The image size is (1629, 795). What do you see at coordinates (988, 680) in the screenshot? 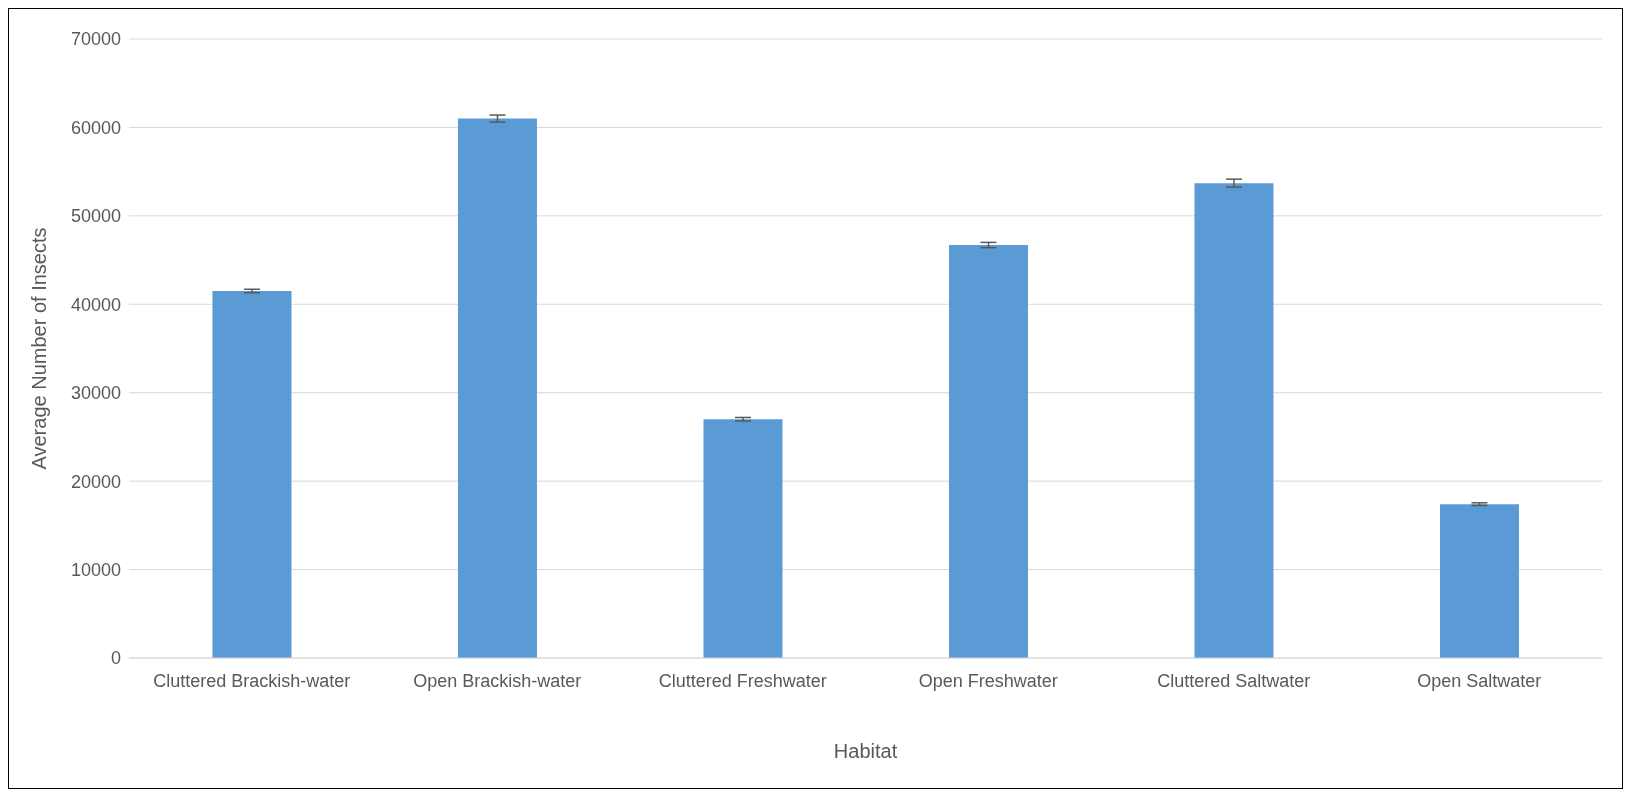
I see `x-tick-label: Open Freshwater` at bounding box center [988, 680].